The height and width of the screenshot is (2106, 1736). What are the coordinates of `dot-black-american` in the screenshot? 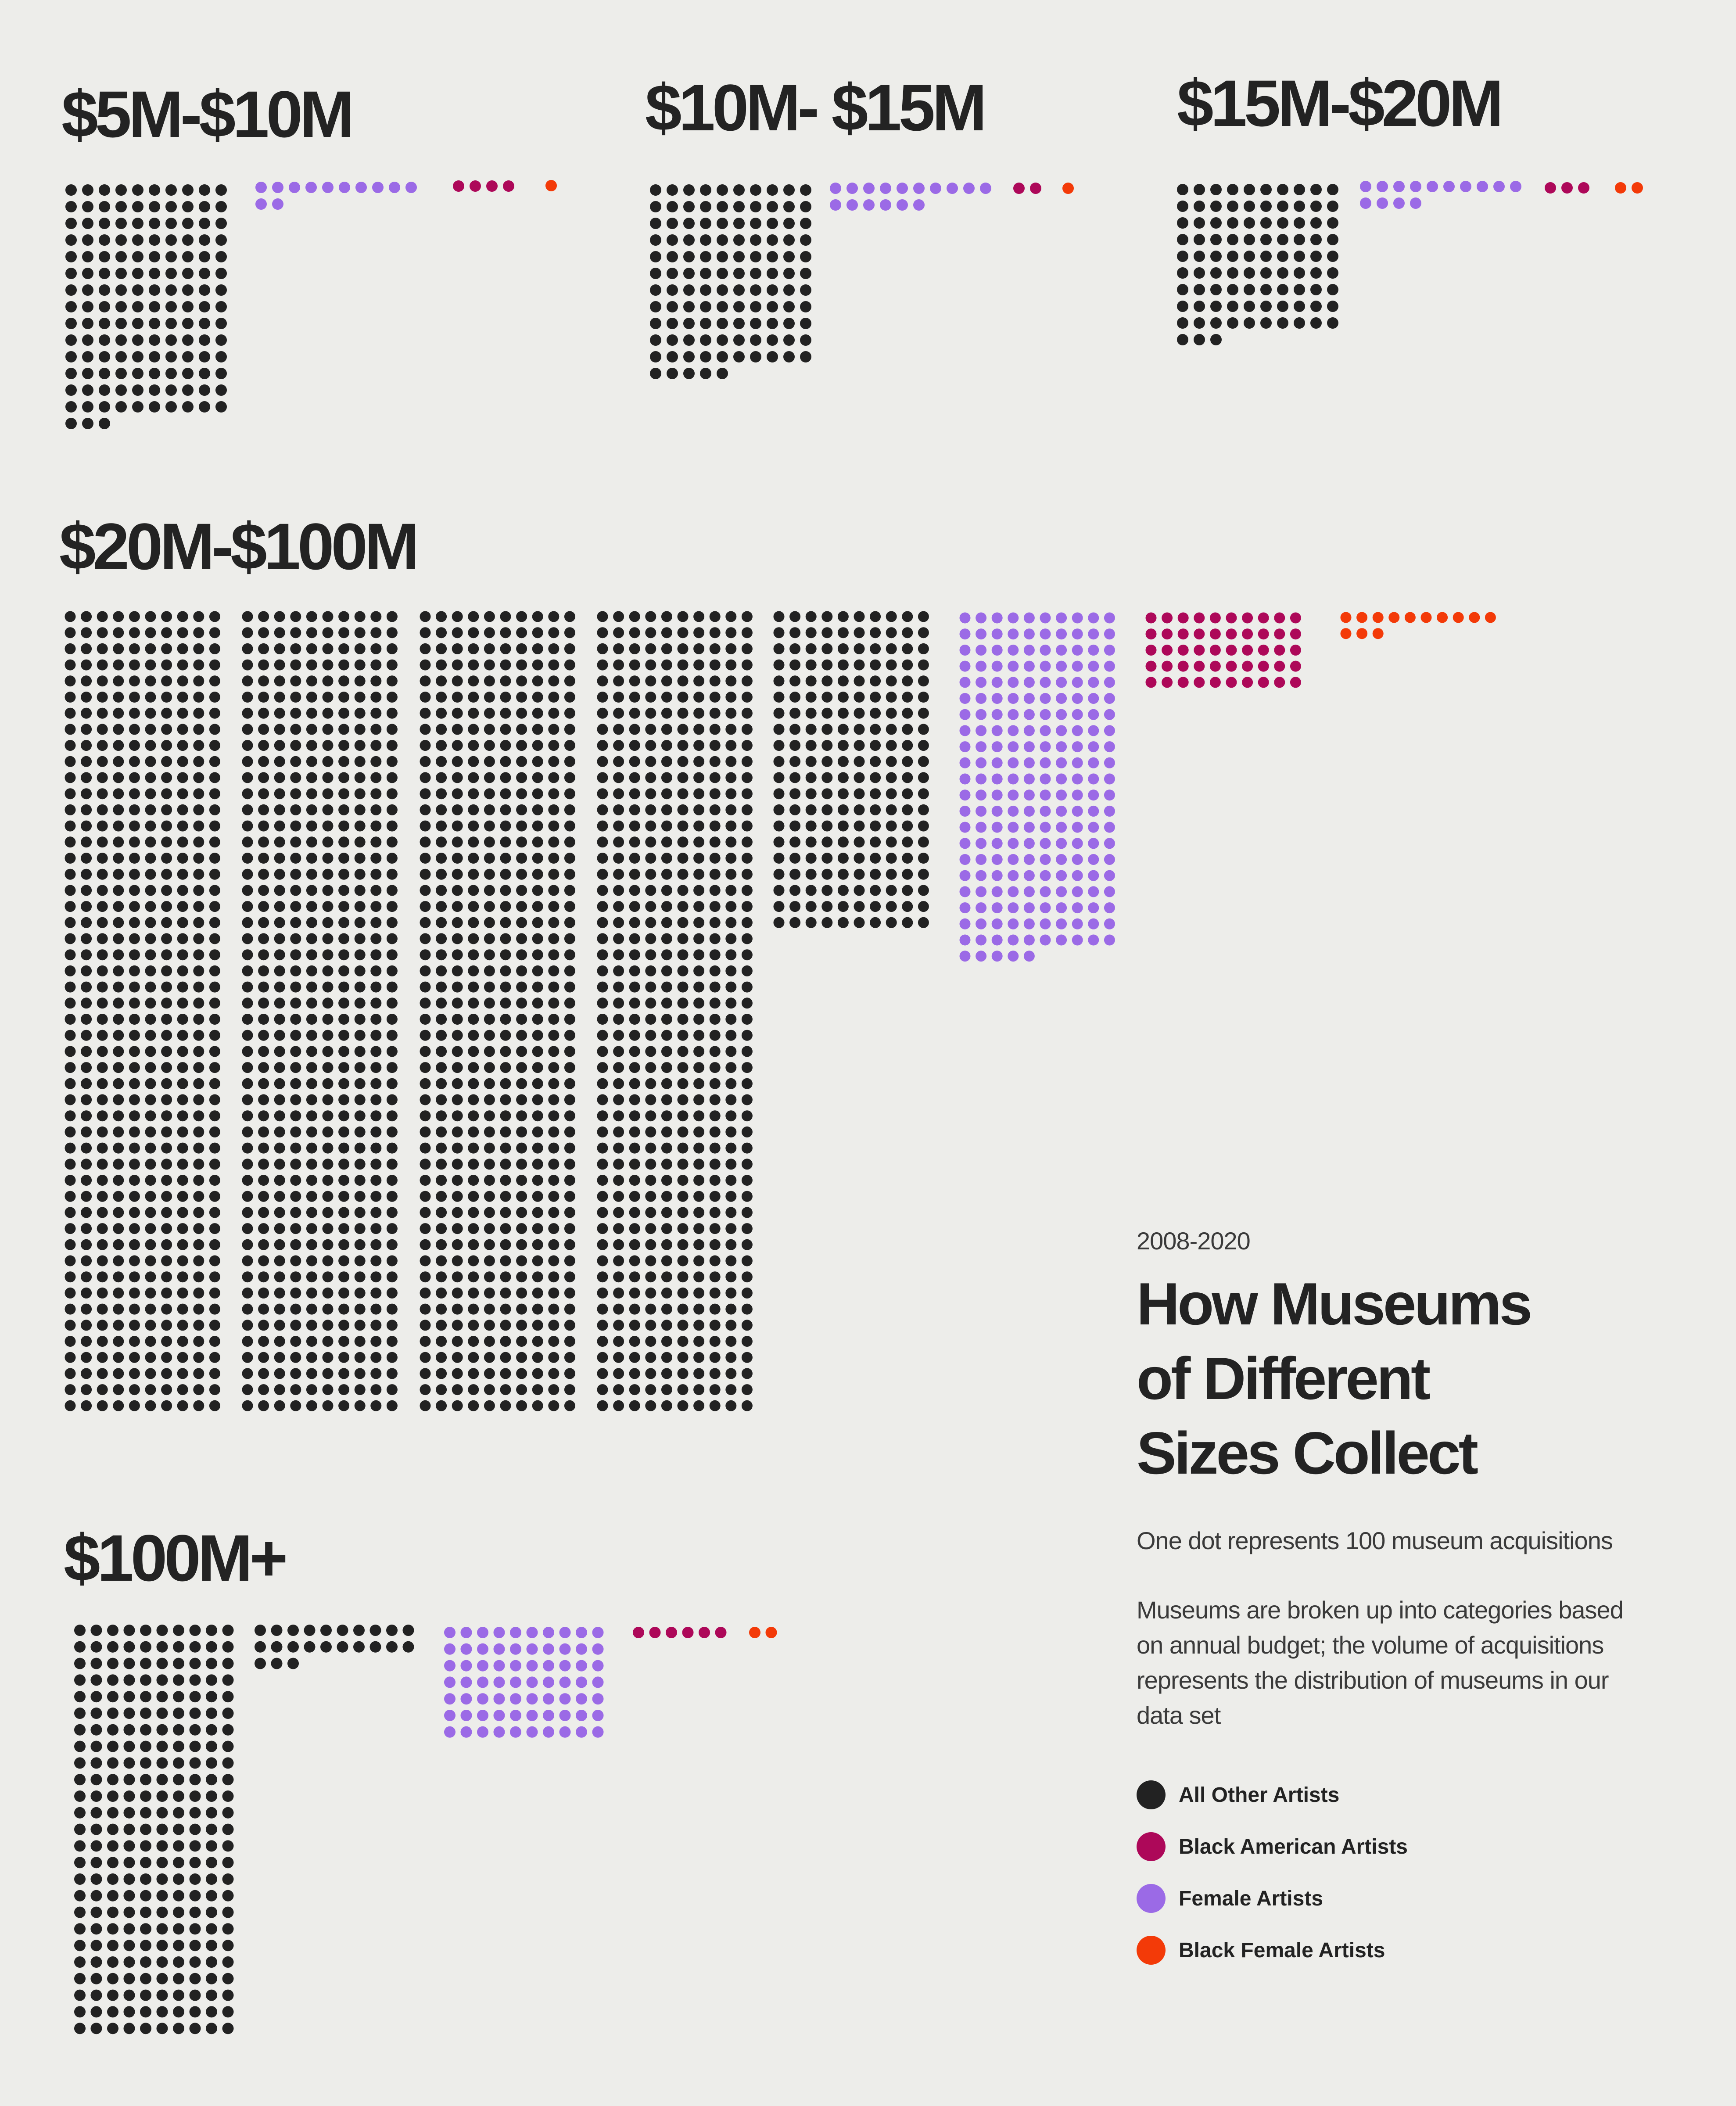 It's located at (1279, 650).